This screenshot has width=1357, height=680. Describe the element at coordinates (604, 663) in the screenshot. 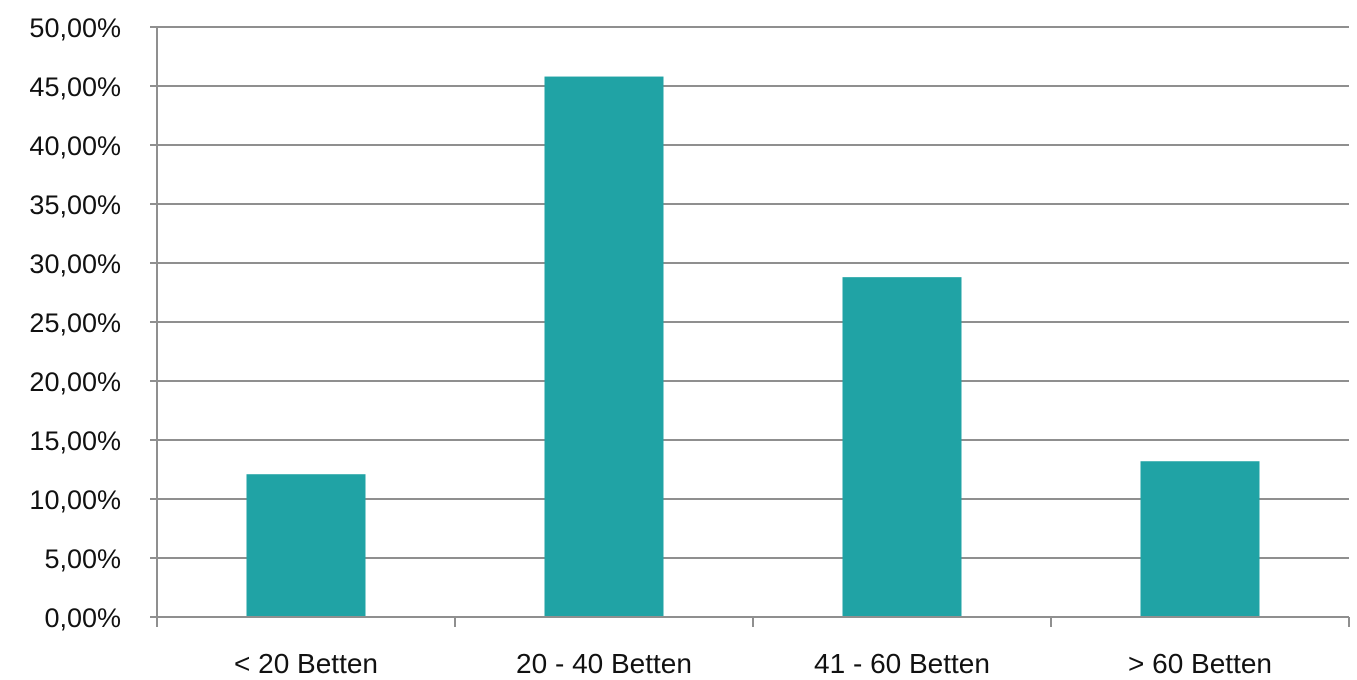

I see `x-tick-label: 20 - 40 Betten` at that location.